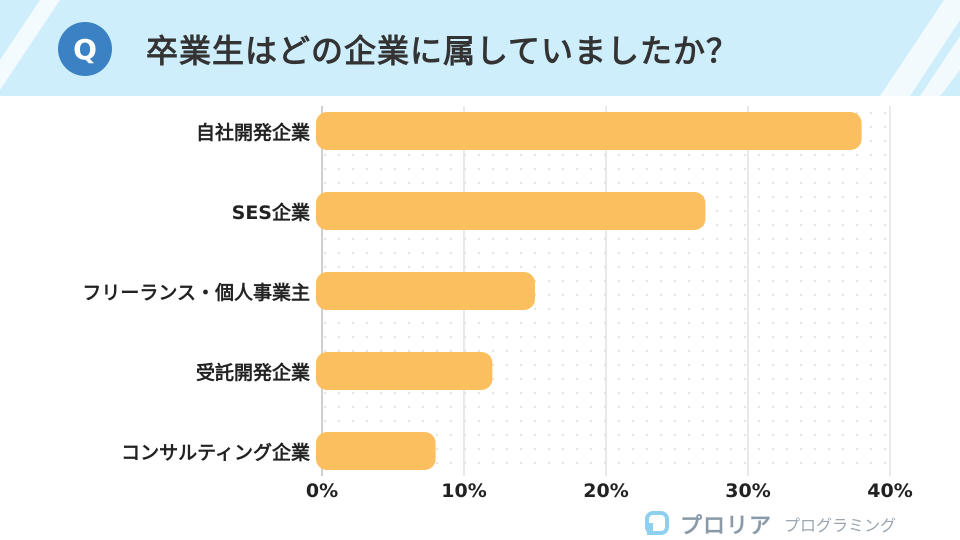 This screenshot has width=960, height=540. I want to click on question-badge: Q, so click(85, 49).